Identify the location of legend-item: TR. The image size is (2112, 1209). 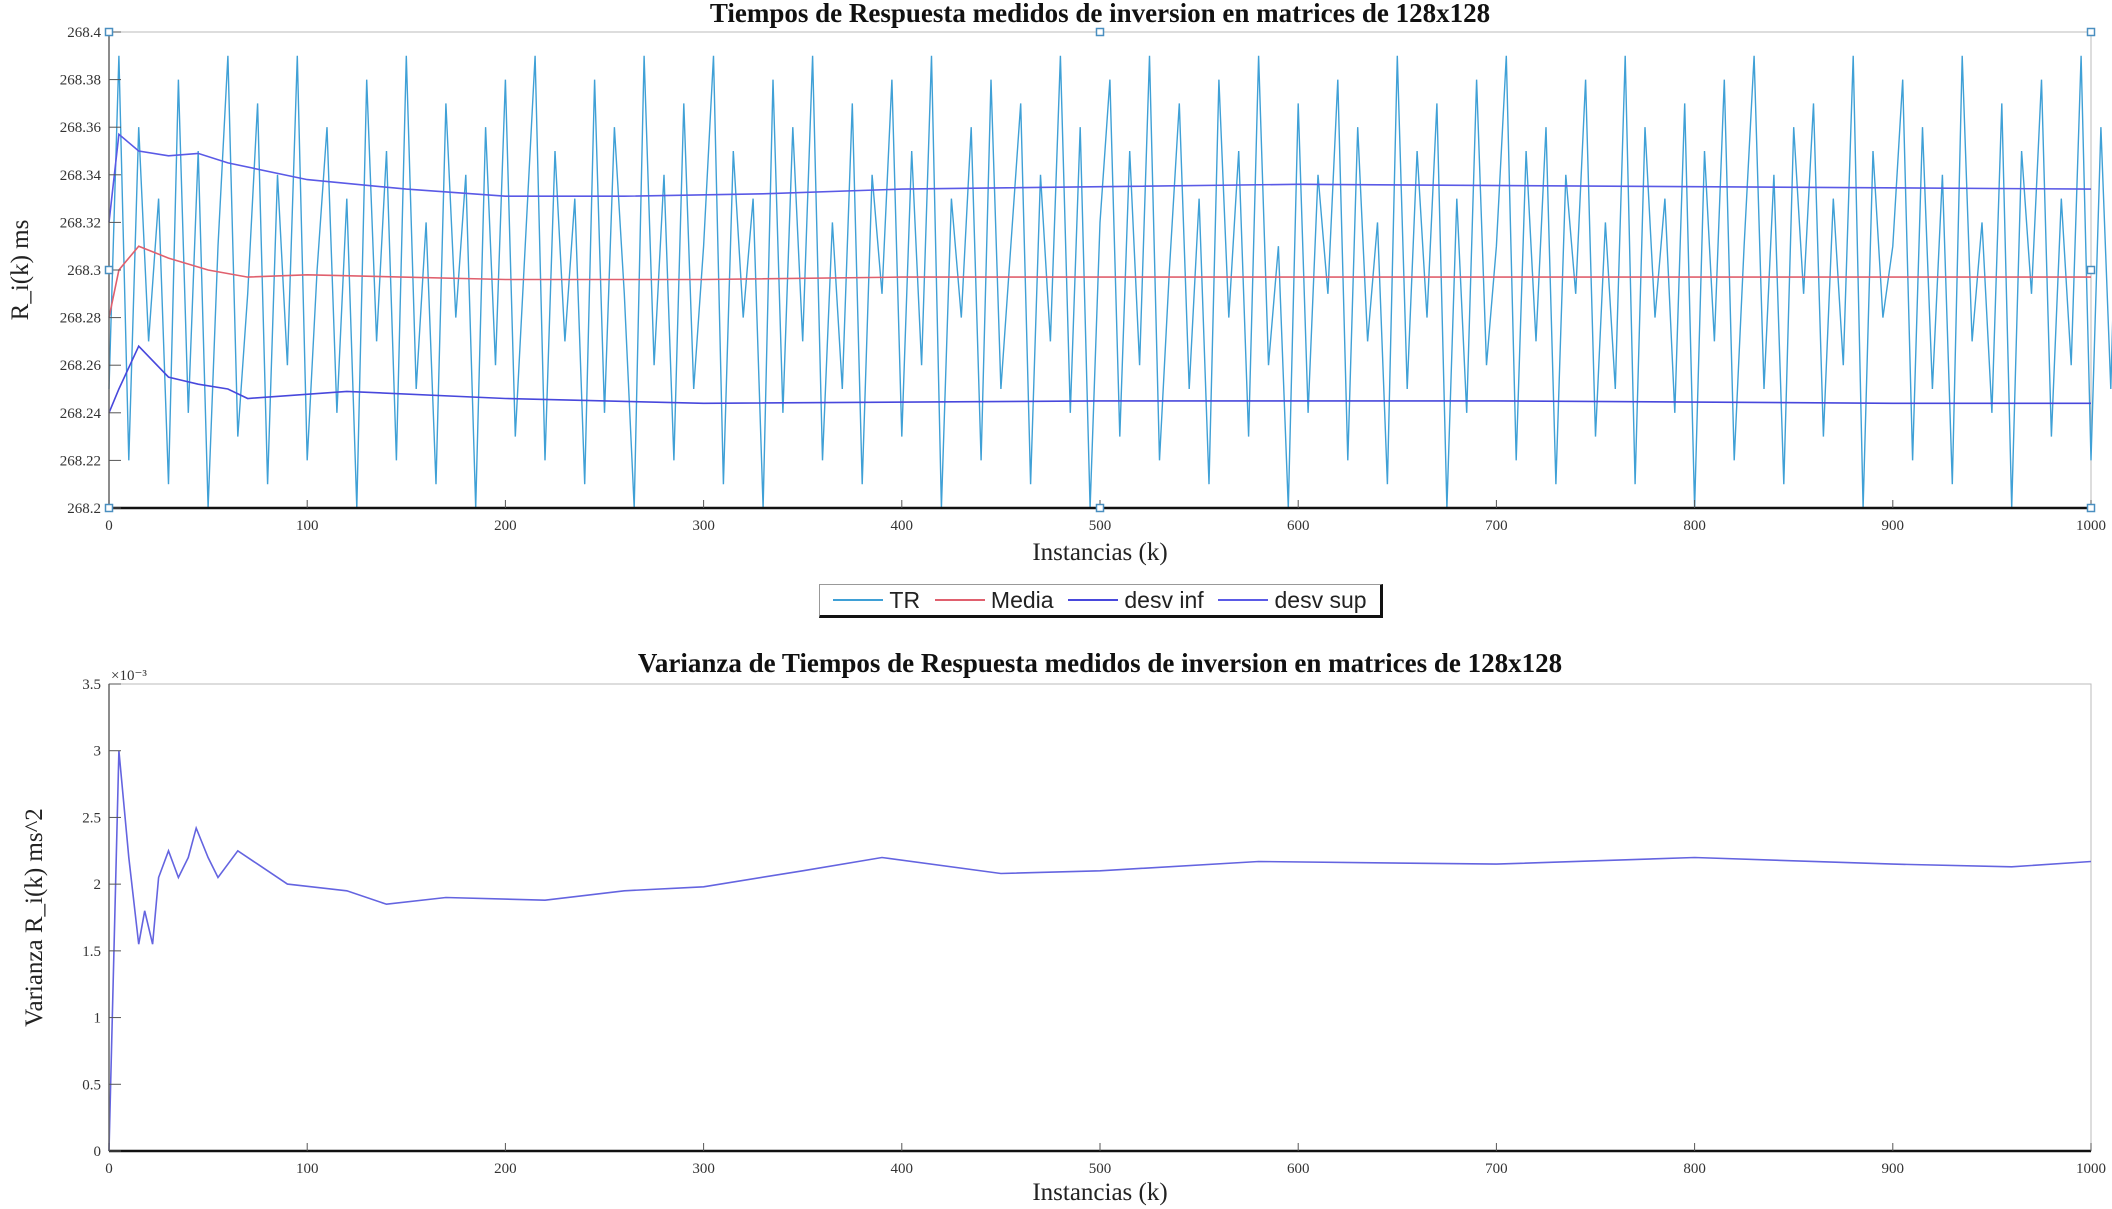
(876, 600).